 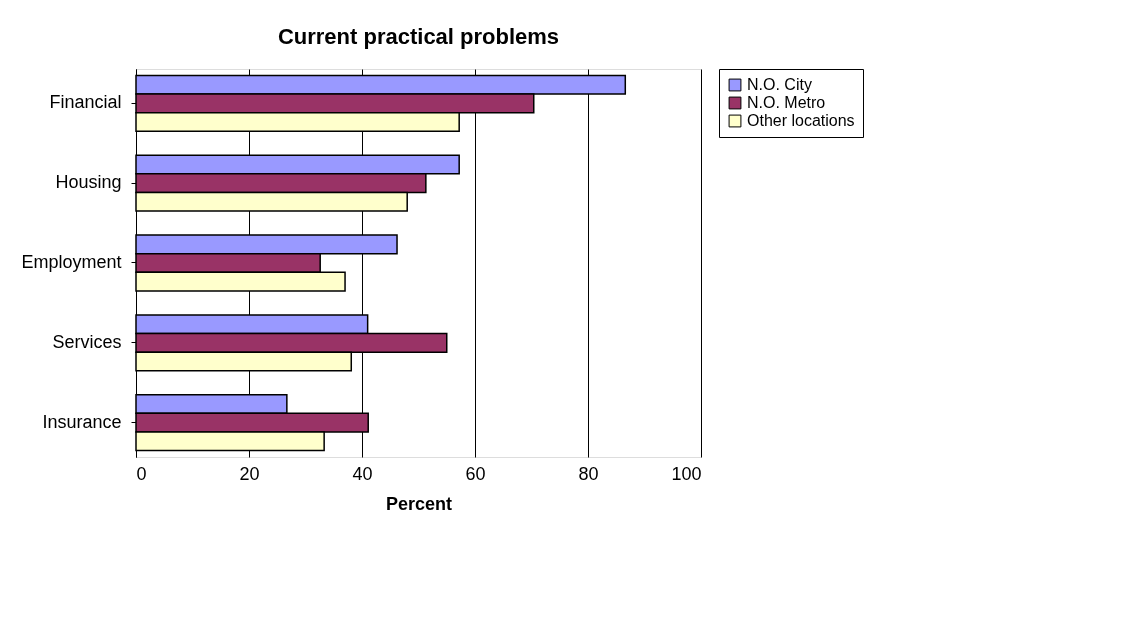 What do you see at coordinates (779, 84) in the screenshot?
I see `legend-label: N.O. City` at bounding box center [779, 84].